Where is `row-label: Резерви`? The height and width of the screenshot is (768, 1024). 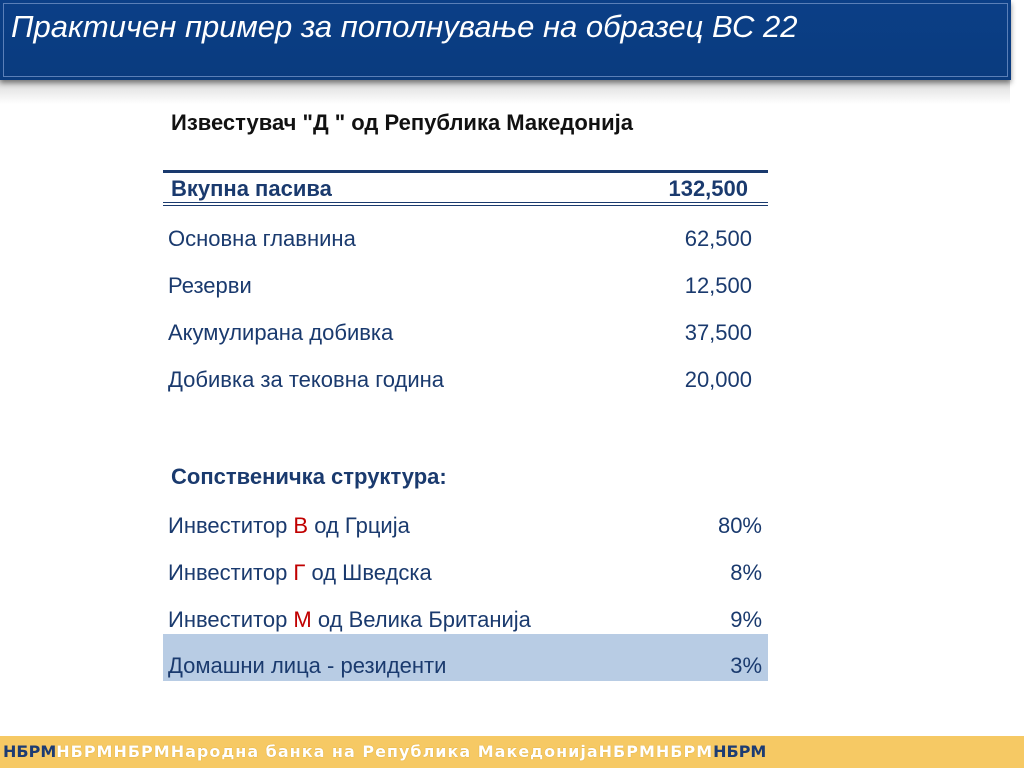 row-label: Резерви is located at coordinates (210, 285).